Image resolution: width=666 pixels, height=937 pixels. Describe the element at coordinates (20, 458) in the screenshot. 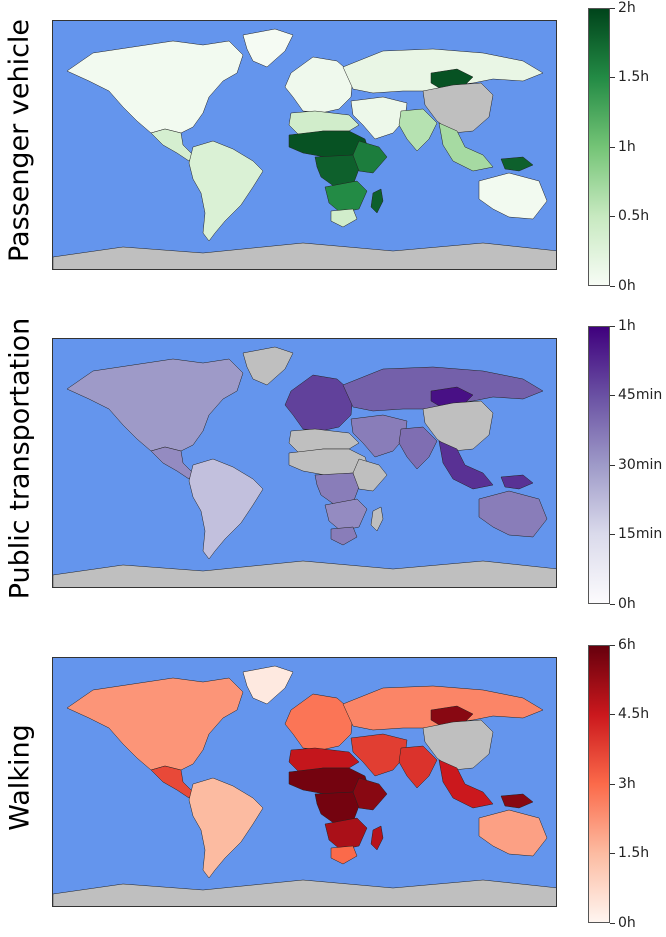

I see `panel-label: Public transportation` at that location.